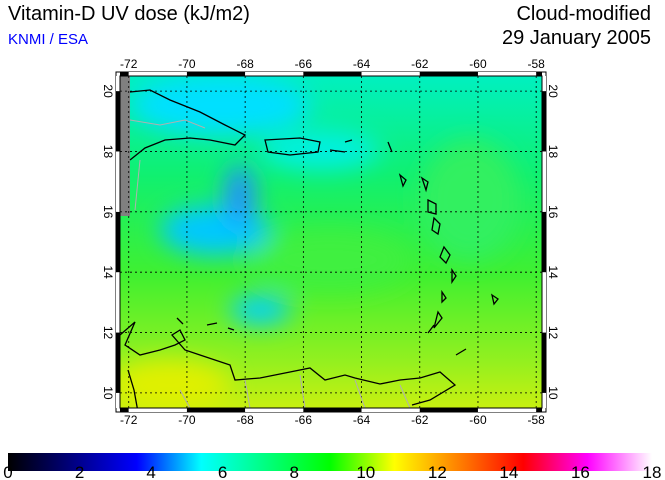  What do you see at coordinates (330, 462) in the screenshot?
I see `colorbar-gradient` at bounding box center [330, 462].